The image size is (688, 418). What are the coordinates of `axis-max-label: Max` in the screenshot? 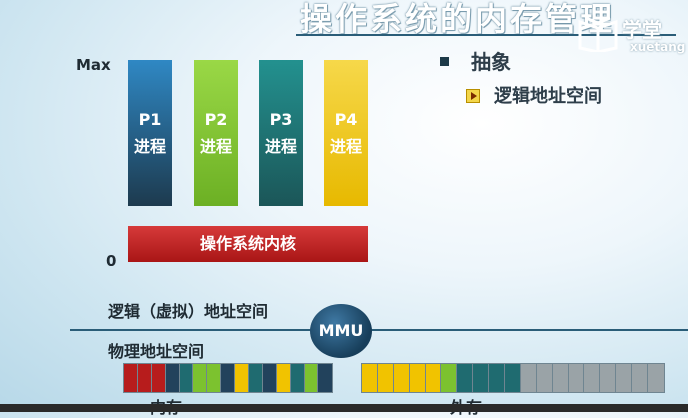 It's located at (93, 65).